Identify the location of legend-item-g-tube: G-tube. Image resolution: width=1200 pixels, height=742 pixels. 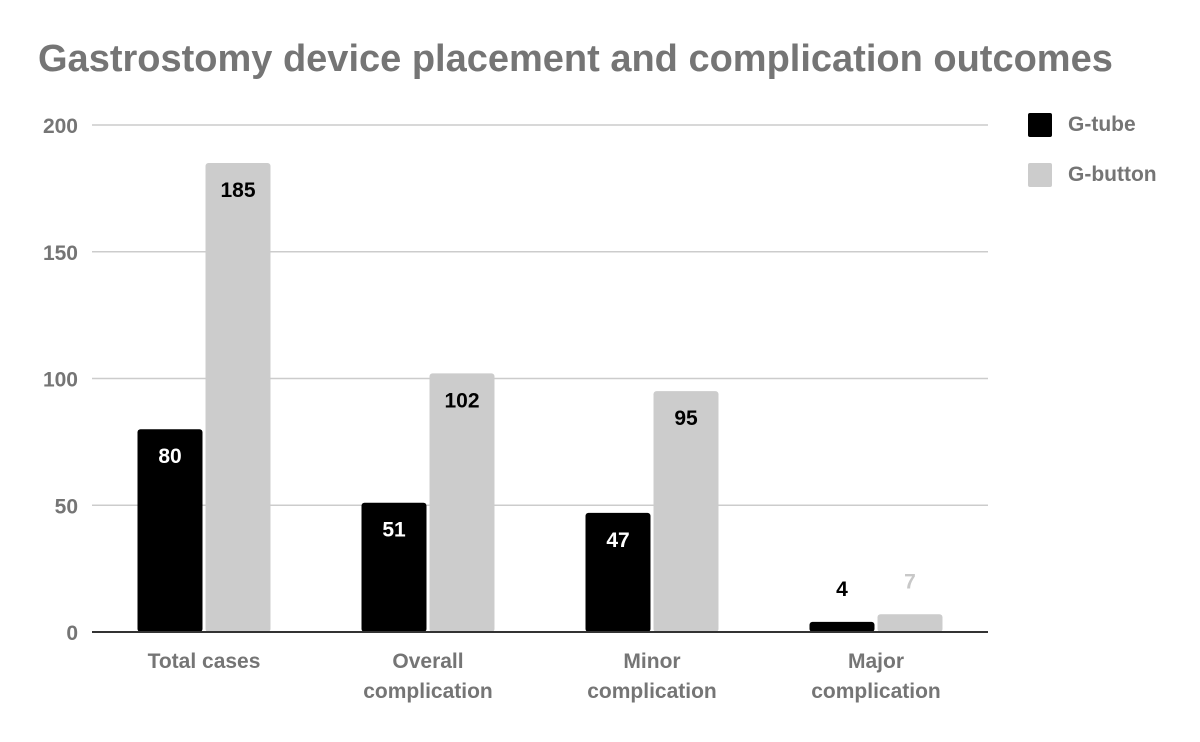
(1092, 125).